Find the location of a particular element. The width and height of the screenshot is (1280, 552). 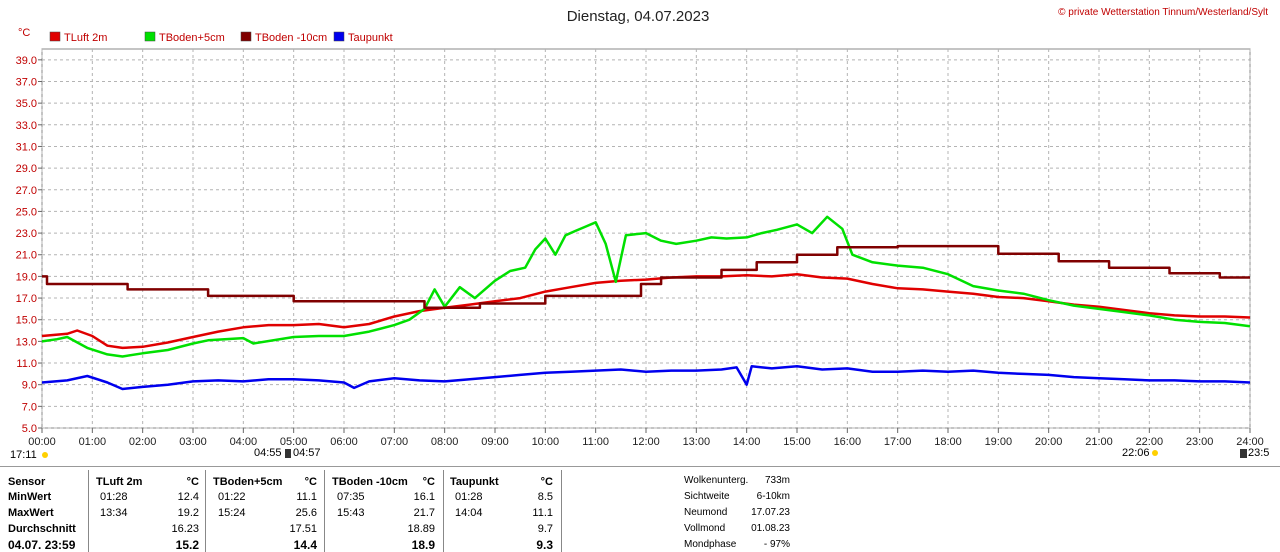

row-value: 18.9 is located at coordinates (423, 545).